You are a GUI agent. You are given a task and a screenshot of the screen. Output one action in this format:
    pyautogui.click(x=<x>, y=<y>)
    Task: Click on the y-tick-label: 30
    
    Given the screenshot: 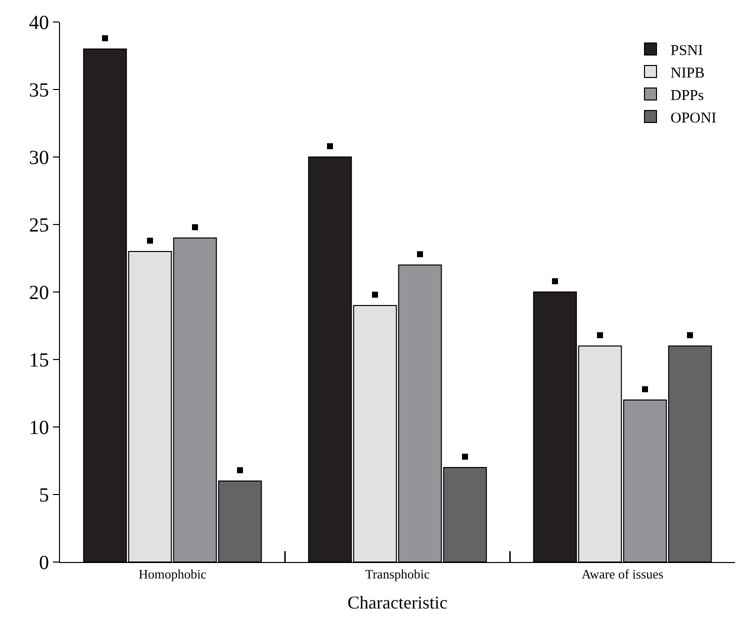 What is the action you would take?
    pyautogui.click(x=39, y=158)
    